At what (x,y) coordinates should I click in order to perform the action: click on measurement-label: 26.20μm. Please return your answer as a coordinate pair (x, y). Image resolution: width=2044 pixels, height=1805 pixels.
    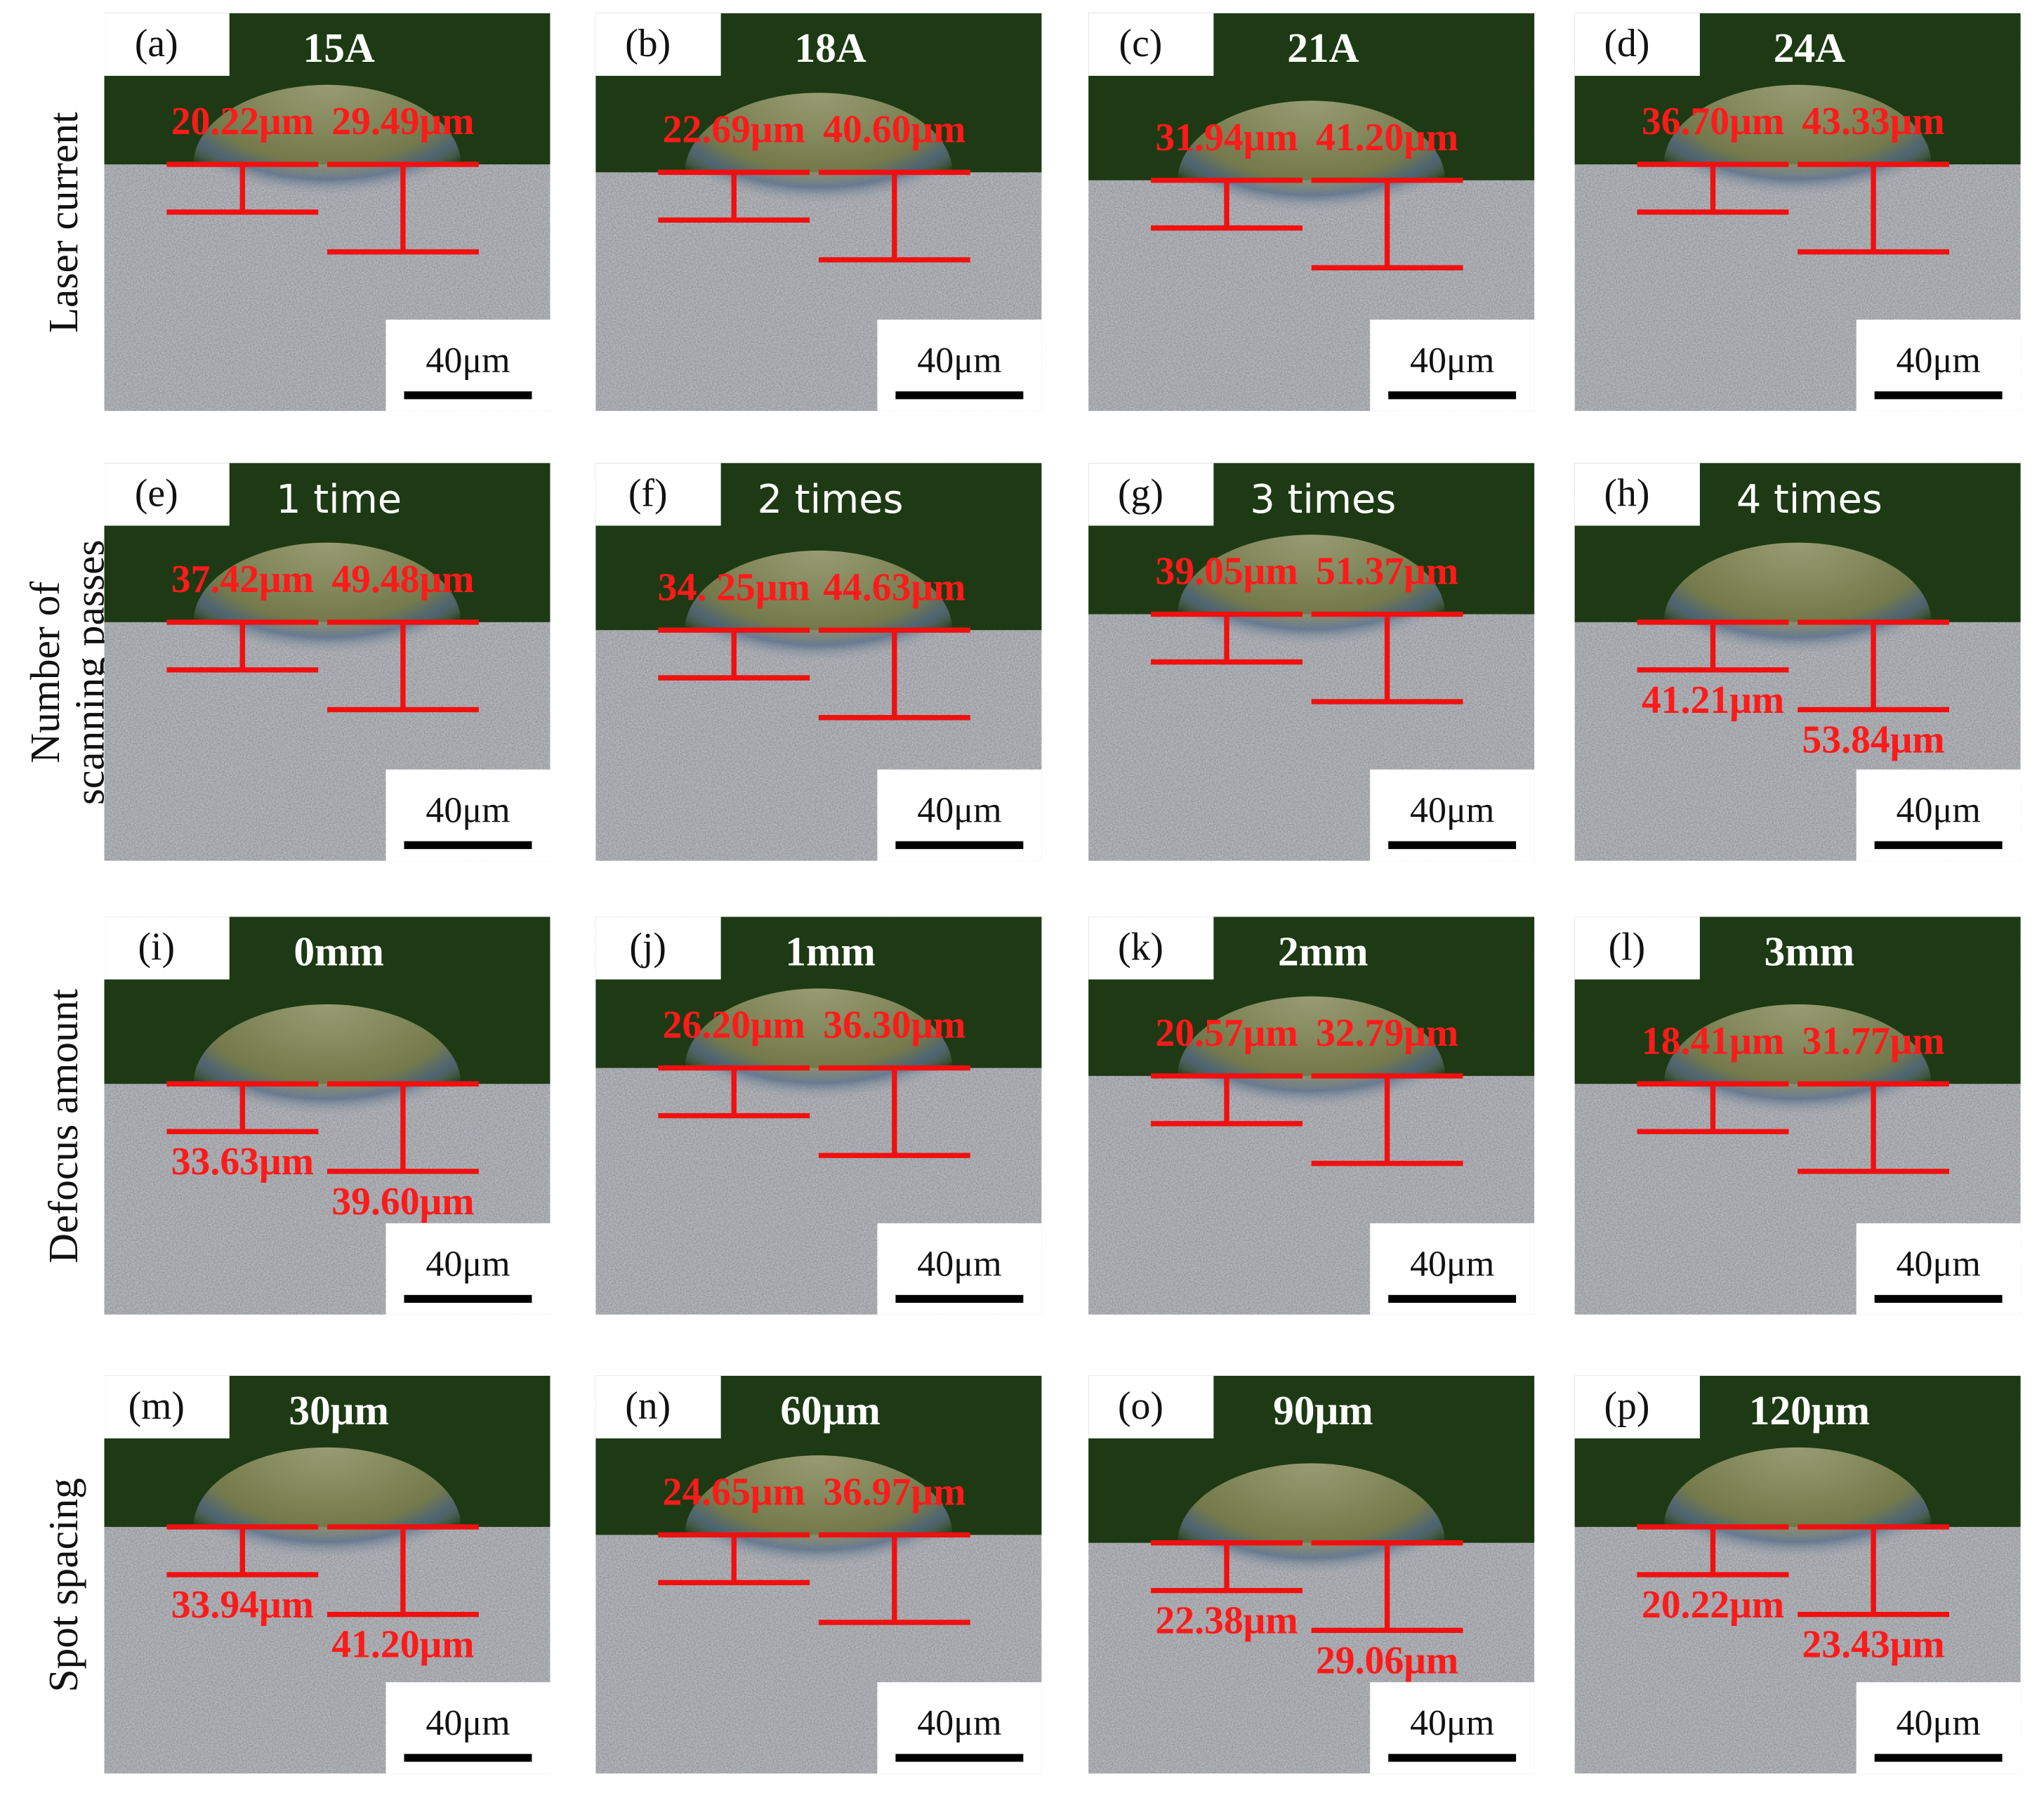
    Looking at the image, I should click on (734, 1025).